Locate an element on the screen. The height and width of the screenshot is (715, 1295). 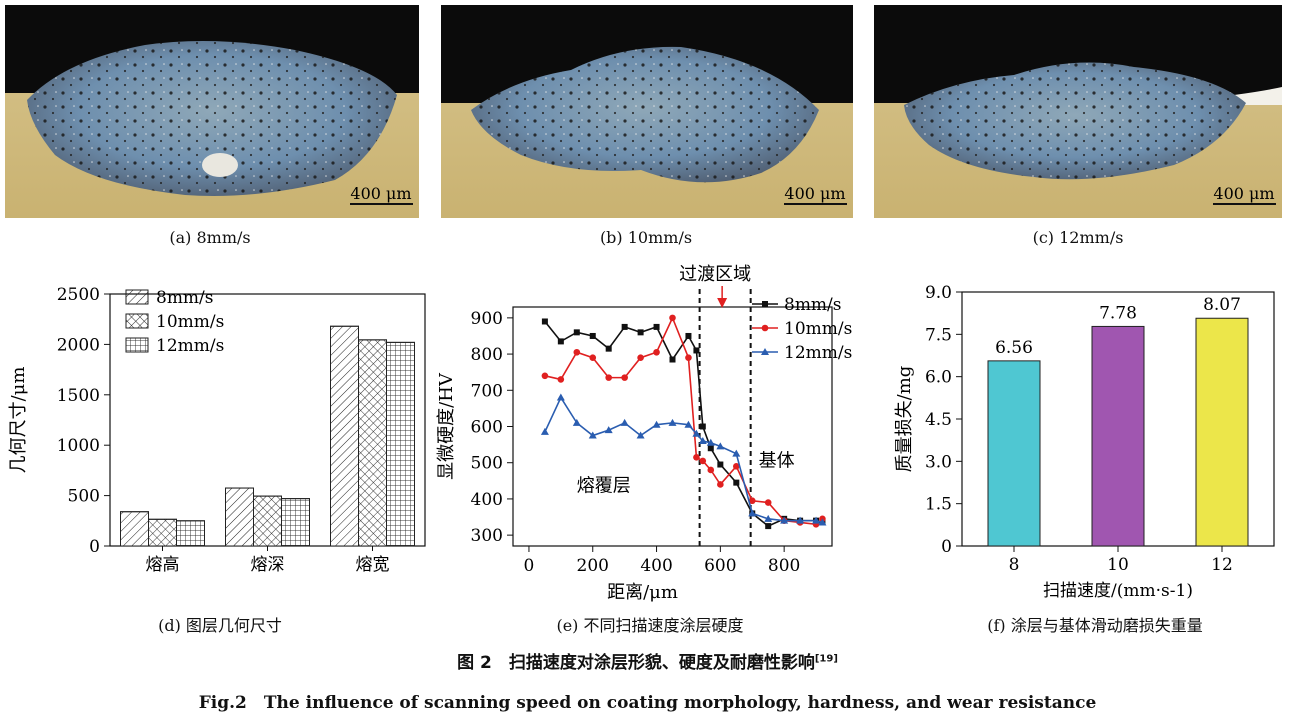
y-tick-label: 900 is located at coordinates (487, 319).